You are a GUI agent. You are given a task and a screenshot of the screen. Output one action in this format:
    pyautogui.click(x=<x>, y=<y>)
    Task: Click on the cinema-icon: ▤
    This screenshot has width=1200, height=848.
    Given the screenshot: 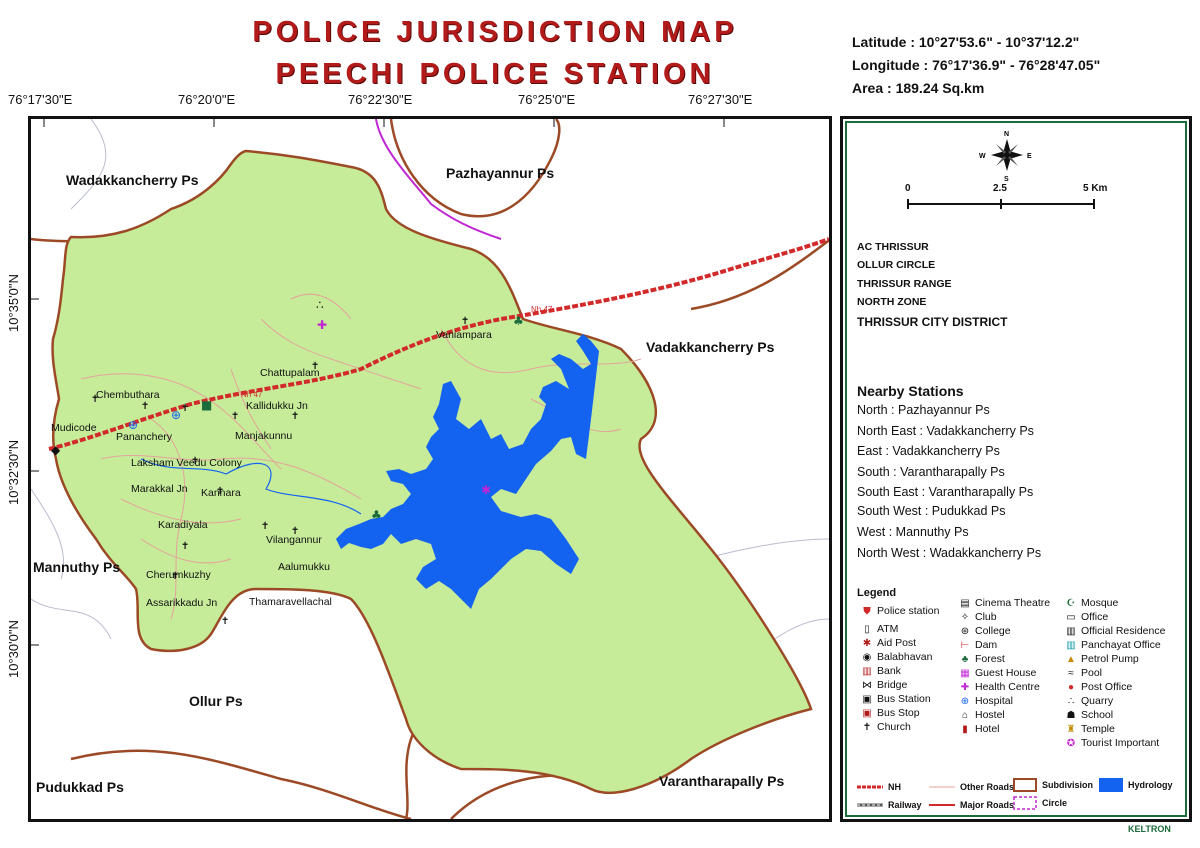 What is the action you would take?
    pyautogui.click(x=965, y=603)
    